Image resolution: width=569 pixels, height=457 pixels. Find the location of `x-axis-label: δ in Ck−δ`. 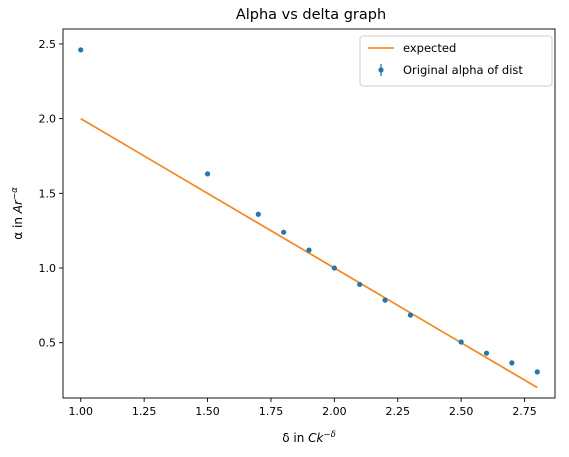

x-axis-label: δ in Ck−δ is located at coordinates (309, 437).